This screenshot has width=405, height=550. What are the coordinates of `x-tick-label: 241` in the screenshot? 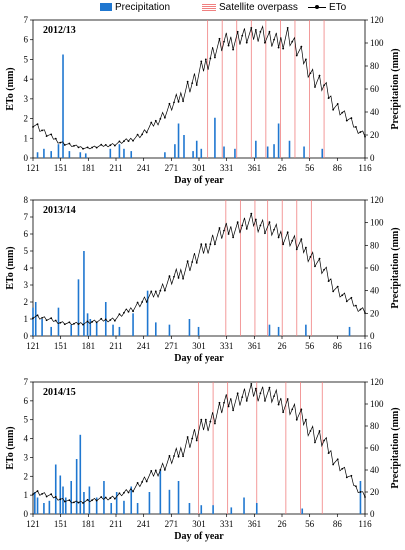 It's located at (144, 524).